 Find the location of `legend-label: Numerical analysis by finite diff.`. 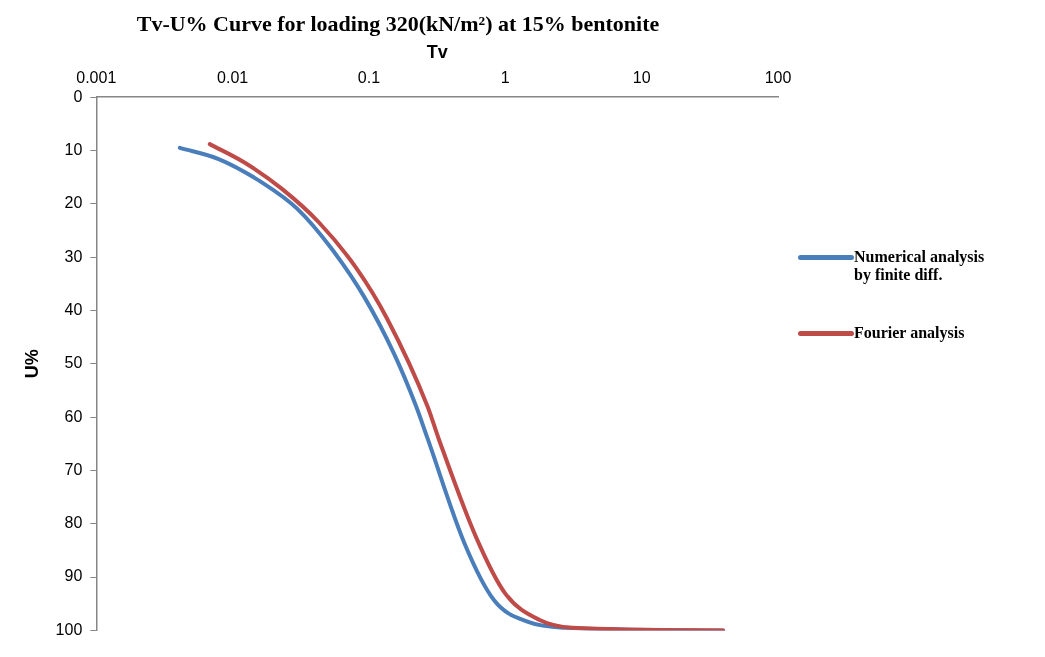

legend-label: Numerical analysis by finite diff. is located at coordinates (920, 266).